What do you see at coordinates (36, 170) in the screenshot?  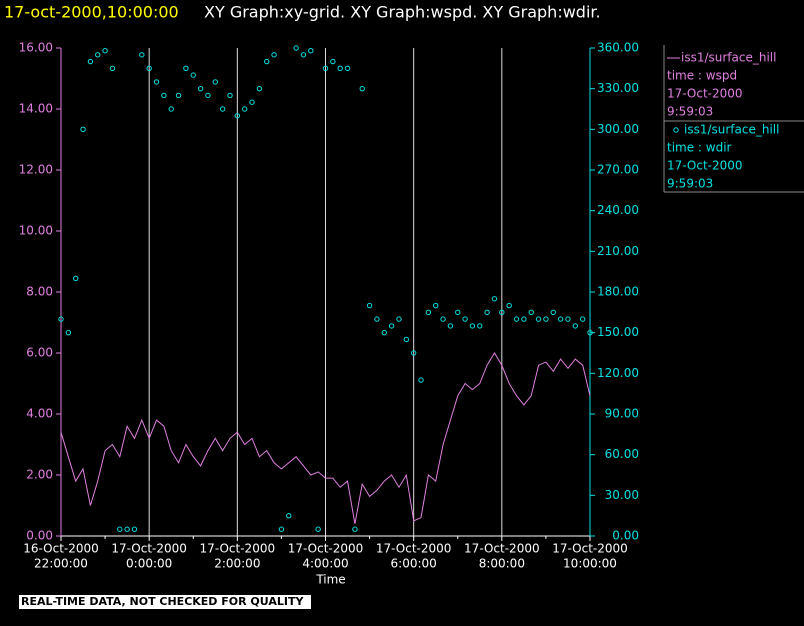 I see `y-tick-label: 12.00` at bounding box center [36, 170].